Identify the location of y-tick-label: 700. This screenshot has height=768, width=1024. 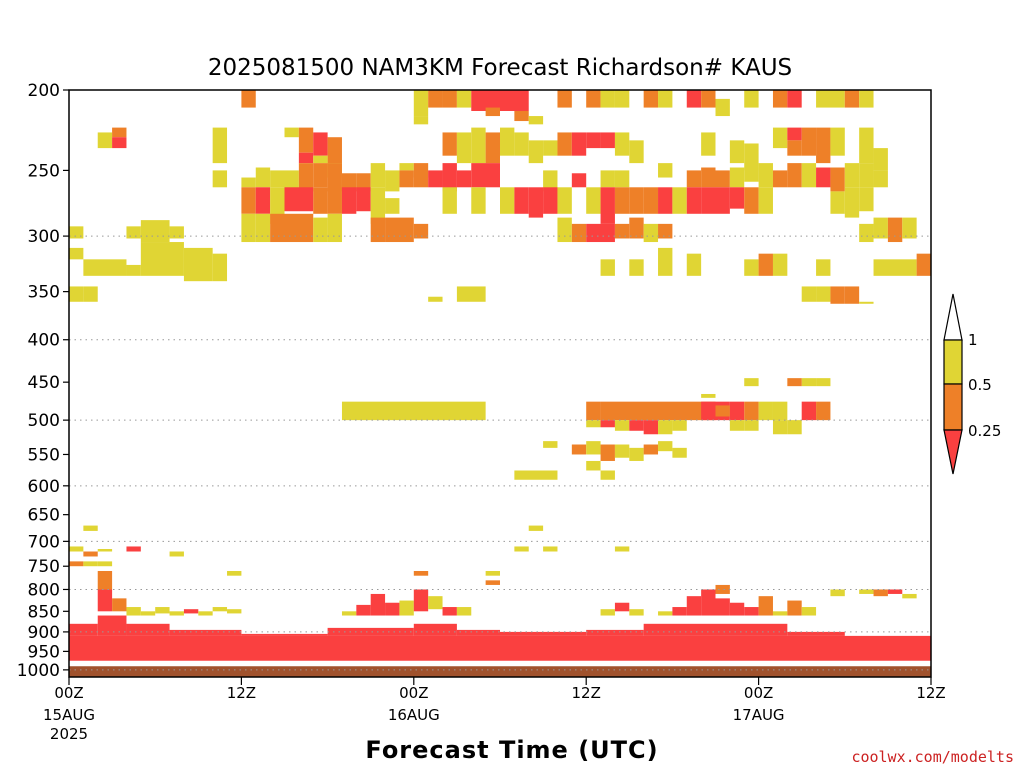
(44, 542).